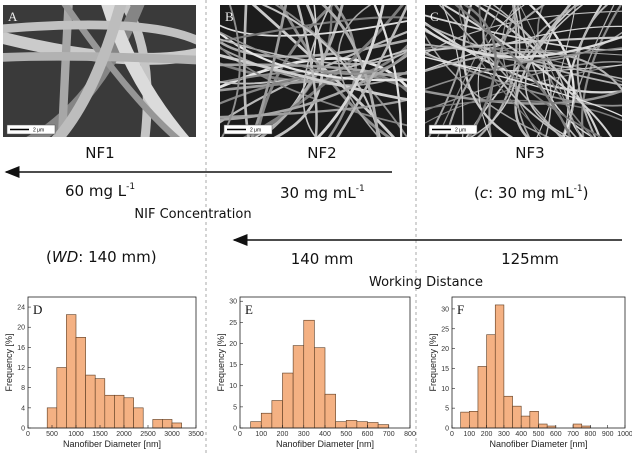 The image size is (632, 455). I want to click on panel-letter: B, so click(229, 16).